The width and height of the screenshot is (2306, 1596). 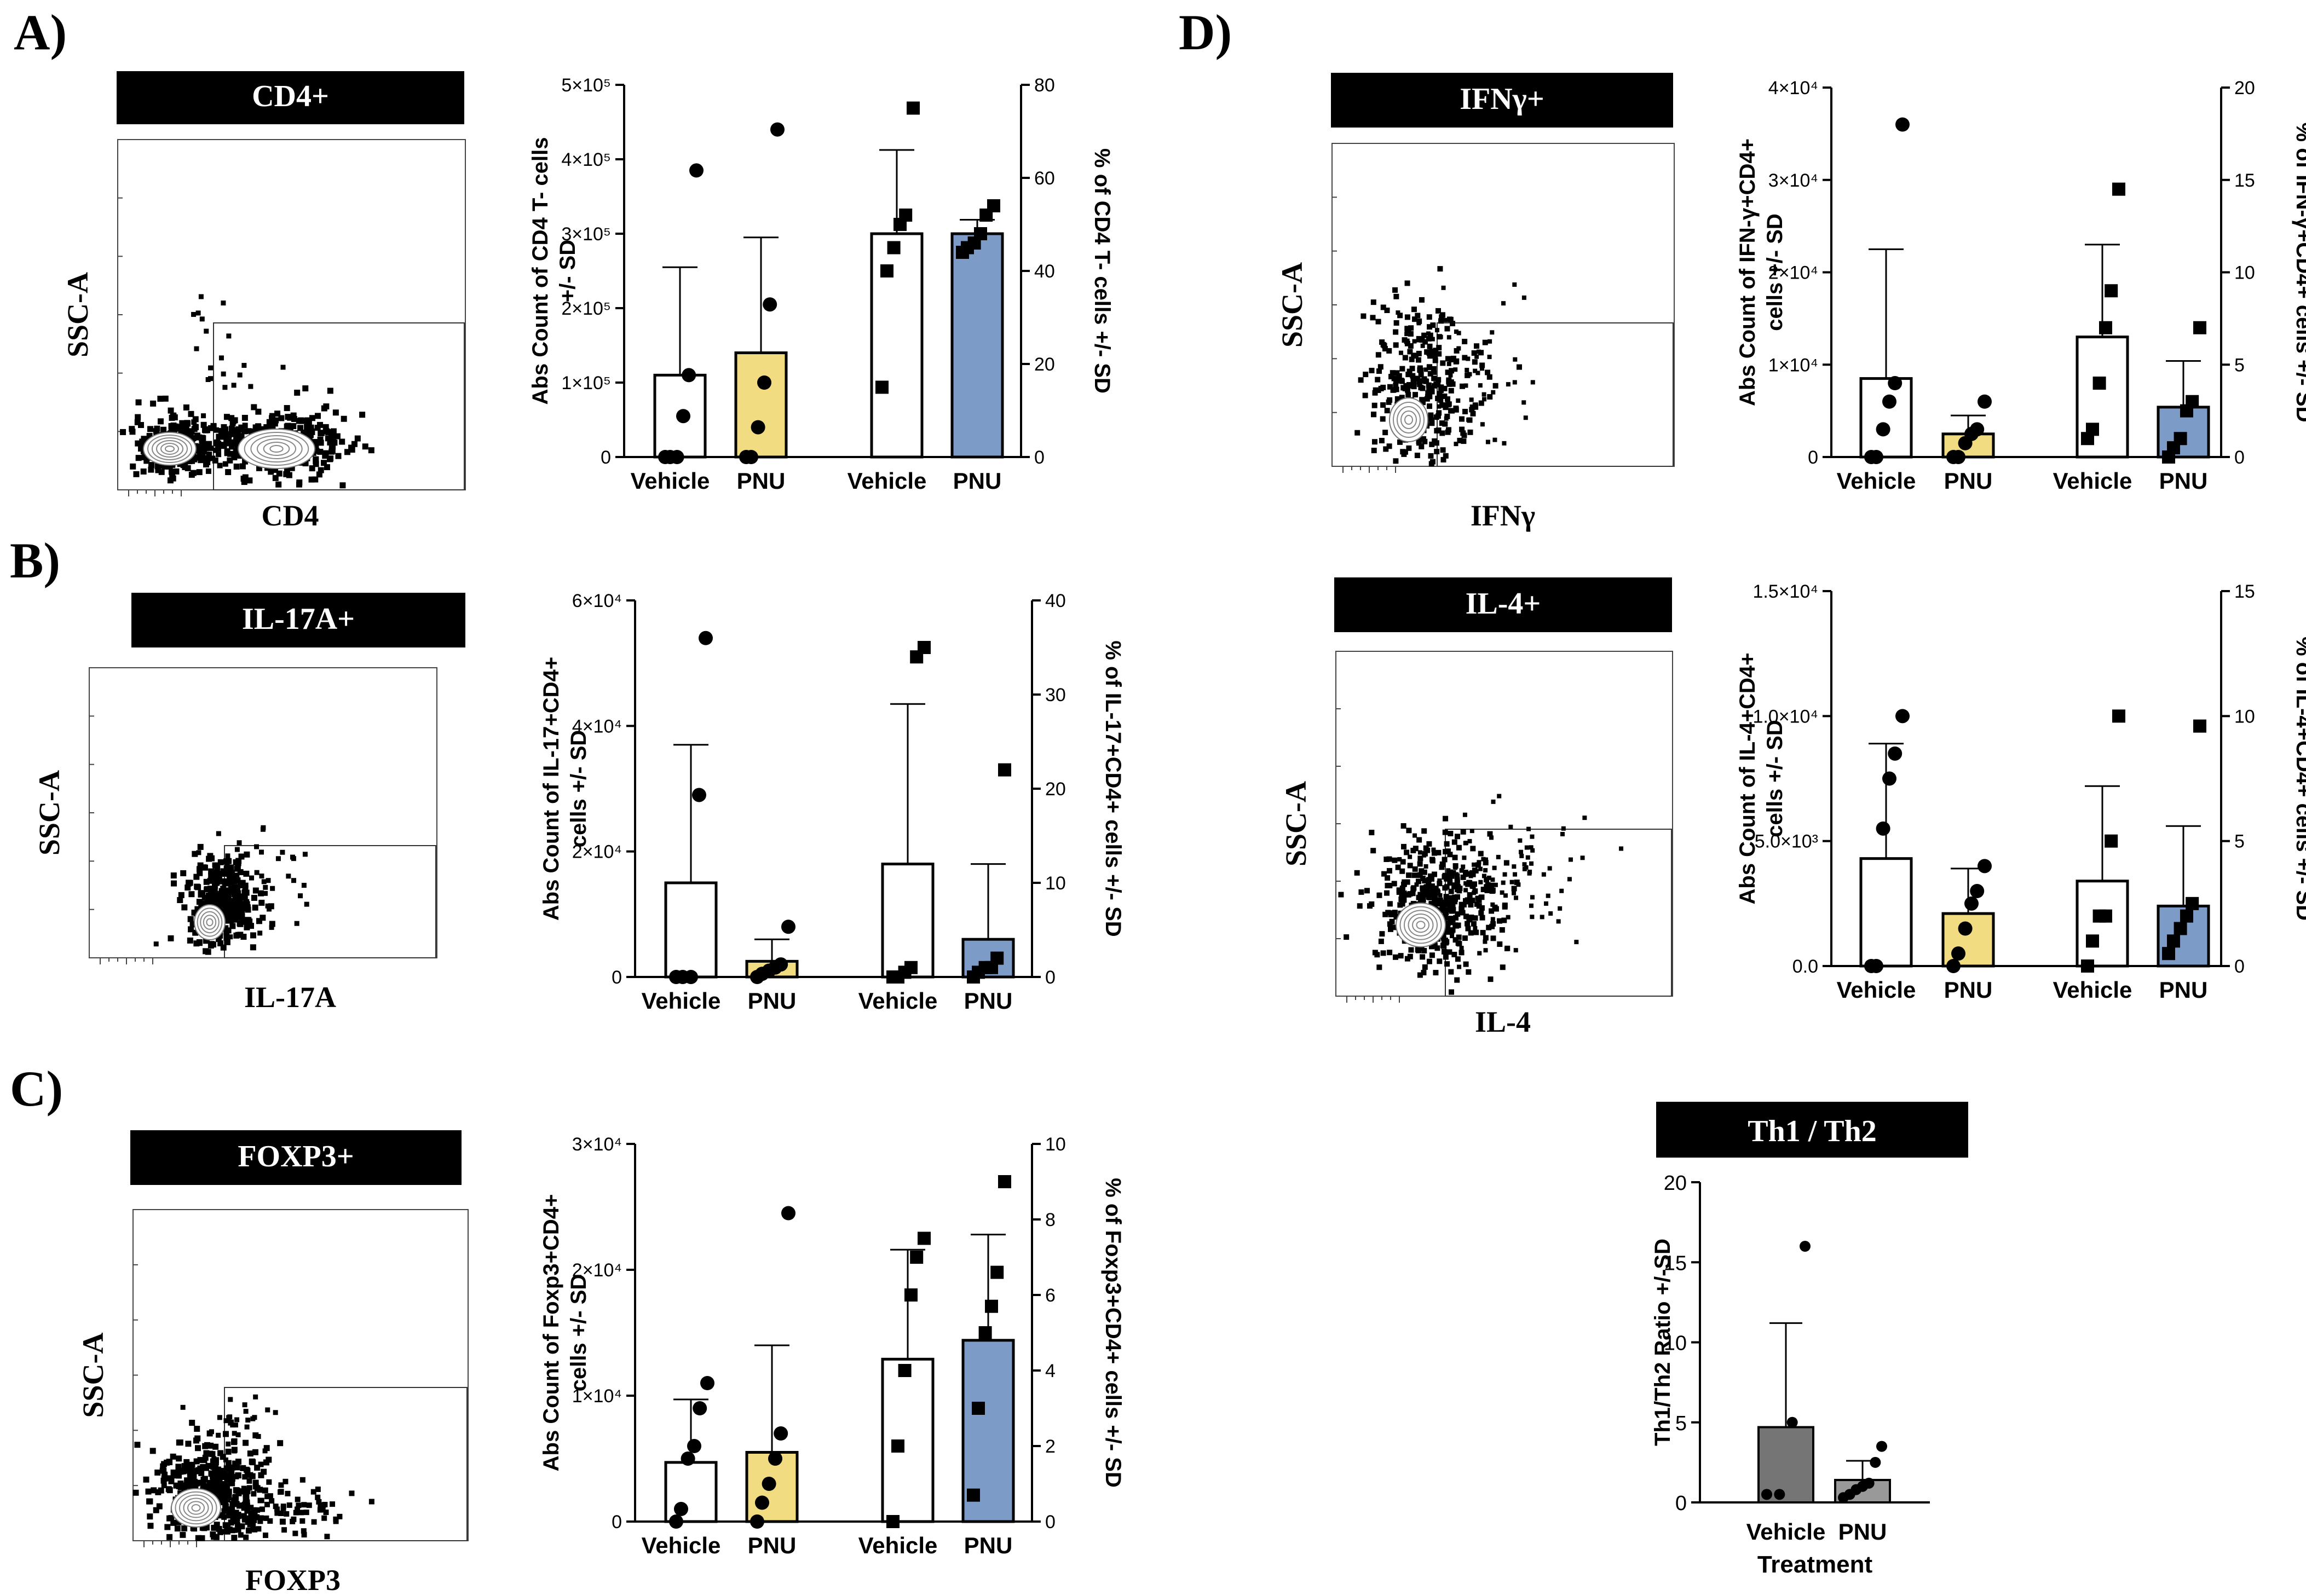 What do you see at coordinates (1793, 180) in the screenshot?
I see `left-tick-label: 3×10⁴` at bounding box center [1793, 180].